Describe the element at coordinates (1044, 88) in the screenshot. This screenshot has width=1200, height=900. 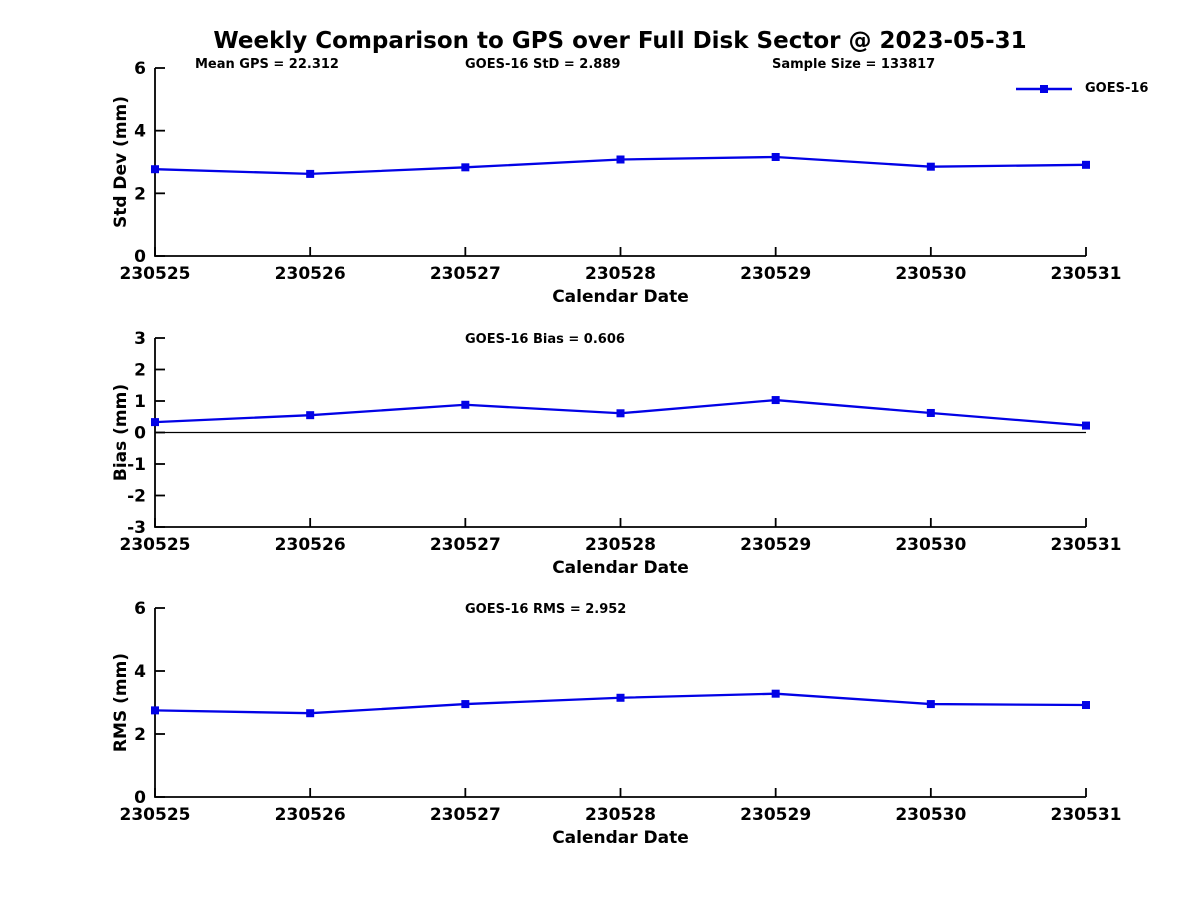
I see `legend-line-marker-icon` at that location.